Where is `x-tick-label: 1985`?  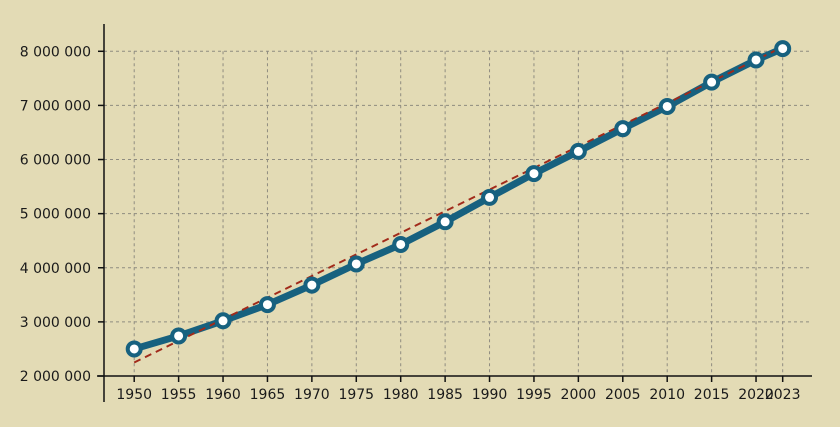 x-tick-label: 1985 is located at coordinates (445, 395).